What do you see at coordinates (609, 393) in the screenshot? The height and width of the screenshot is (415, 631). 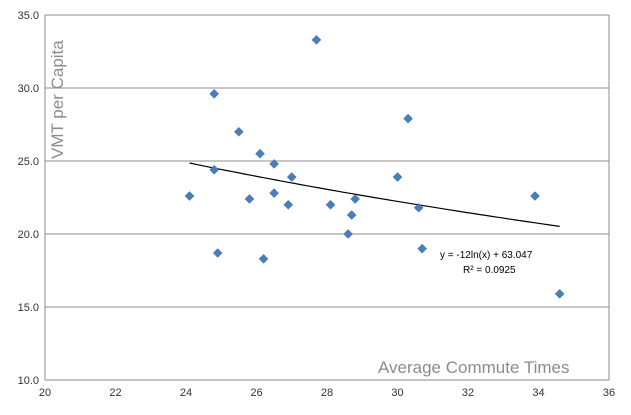 I see `x-tick-label: 36` at bounding box center [609, 393].